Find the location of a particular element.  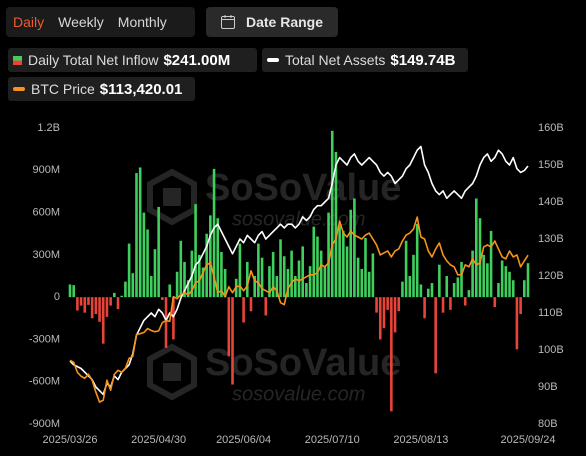

tick-label: 80B is located at coordinates (548, 424).